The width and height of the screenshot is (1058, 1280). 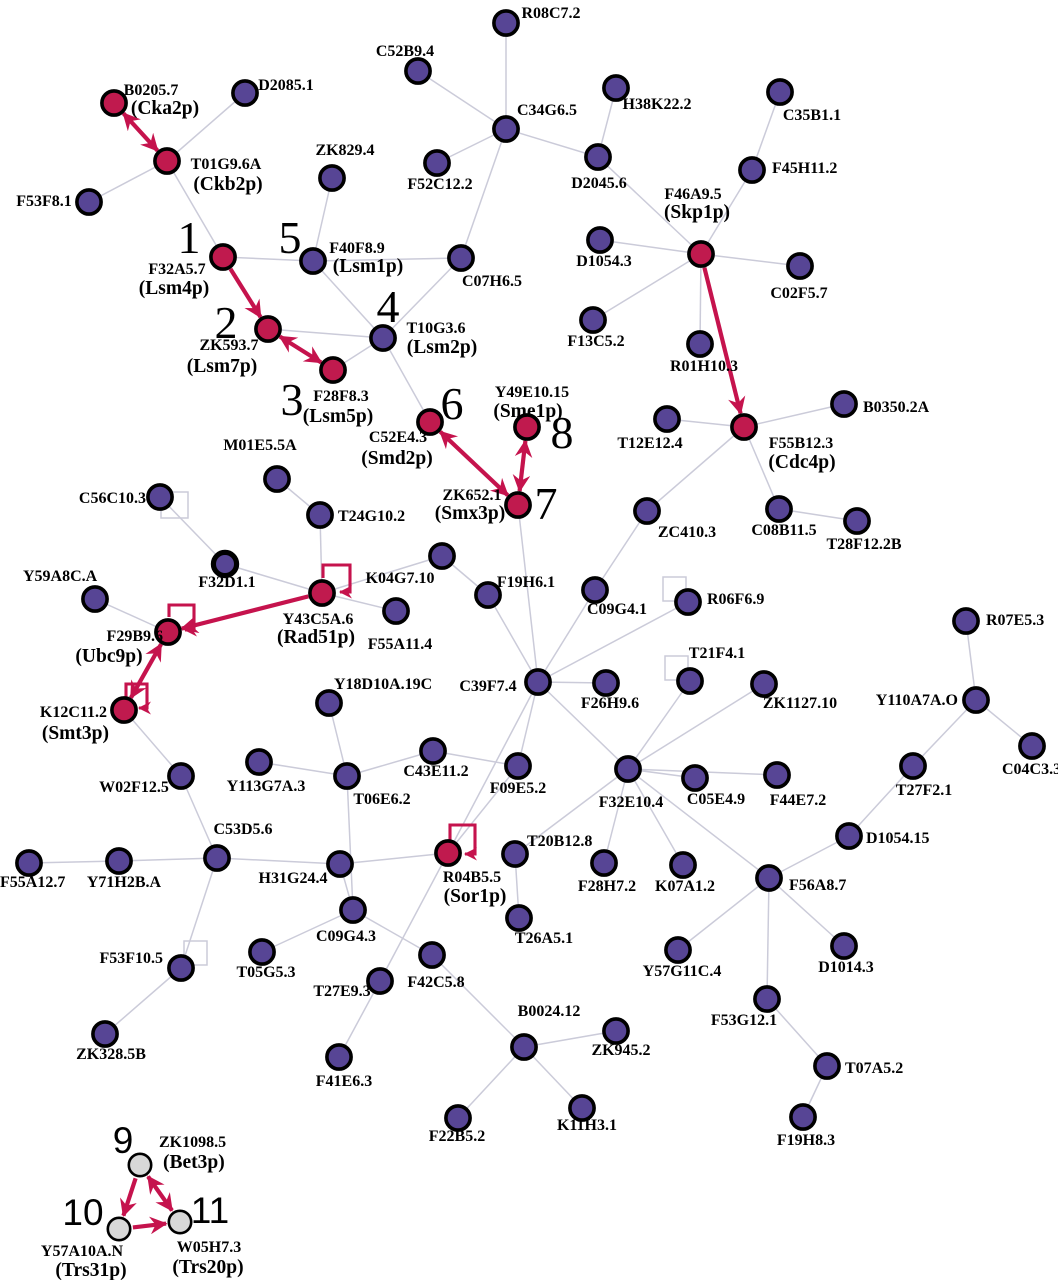 What do you see at coordinates (471, 495) in the screenshot?
I see `svg-text: ZK652.1` at bounding box center [471, 495].